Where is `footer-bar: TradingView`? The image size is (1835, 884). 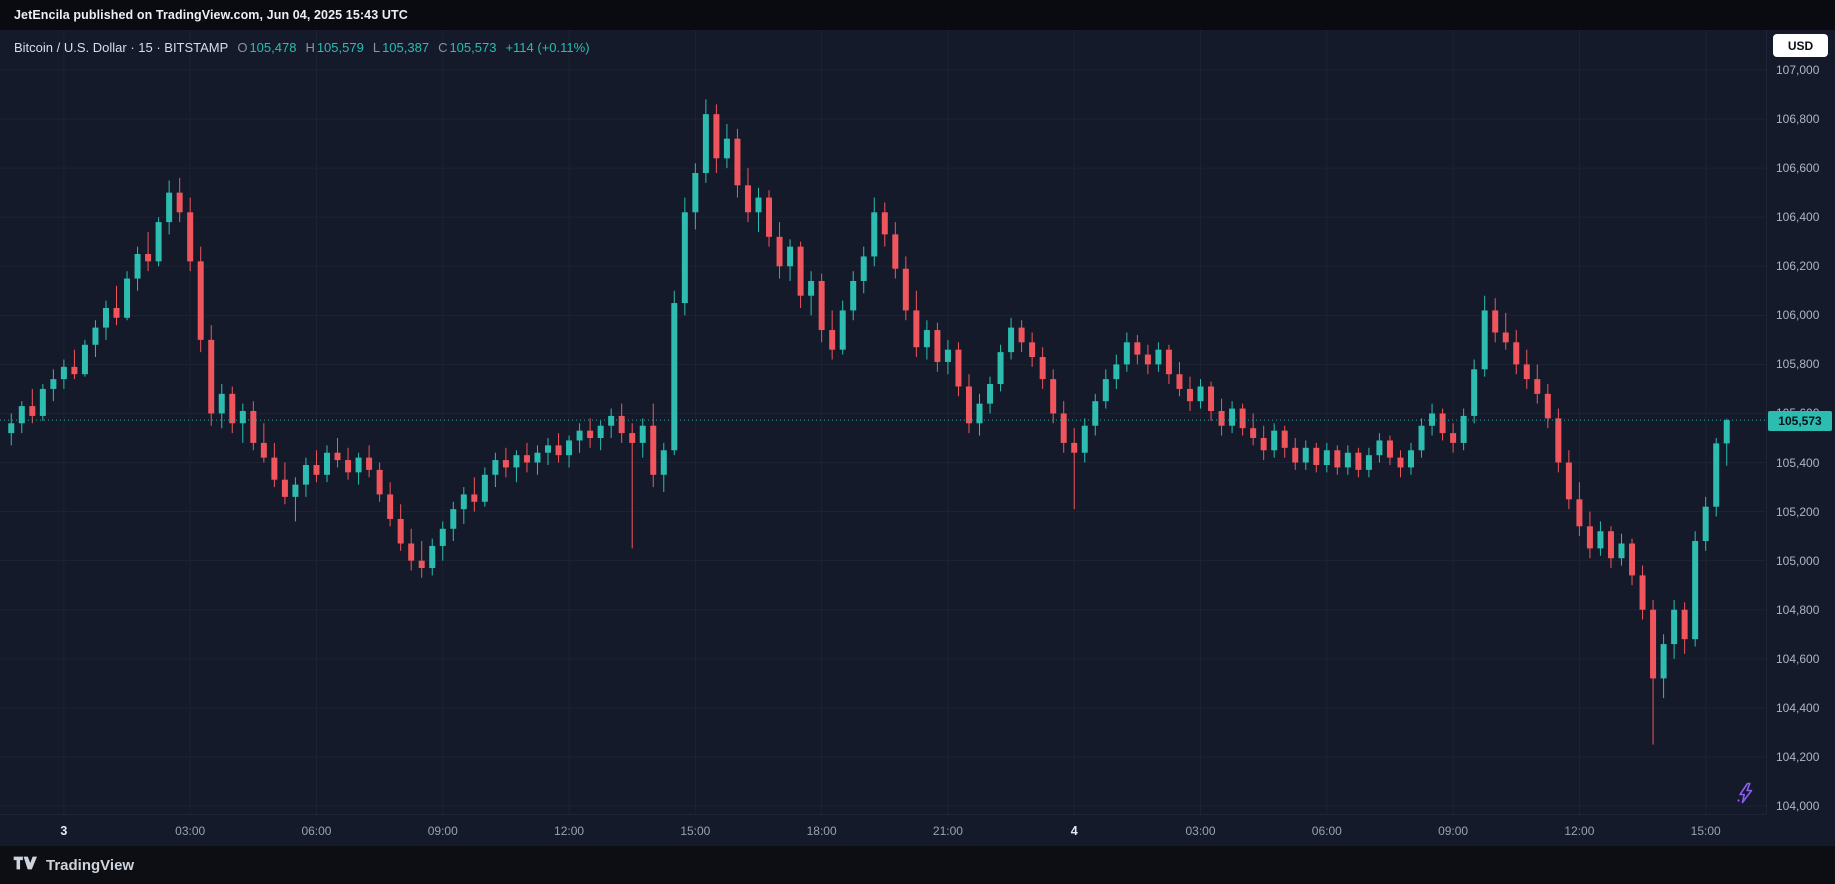 footer-bar: TradingView is located at coordinates (917, 865).